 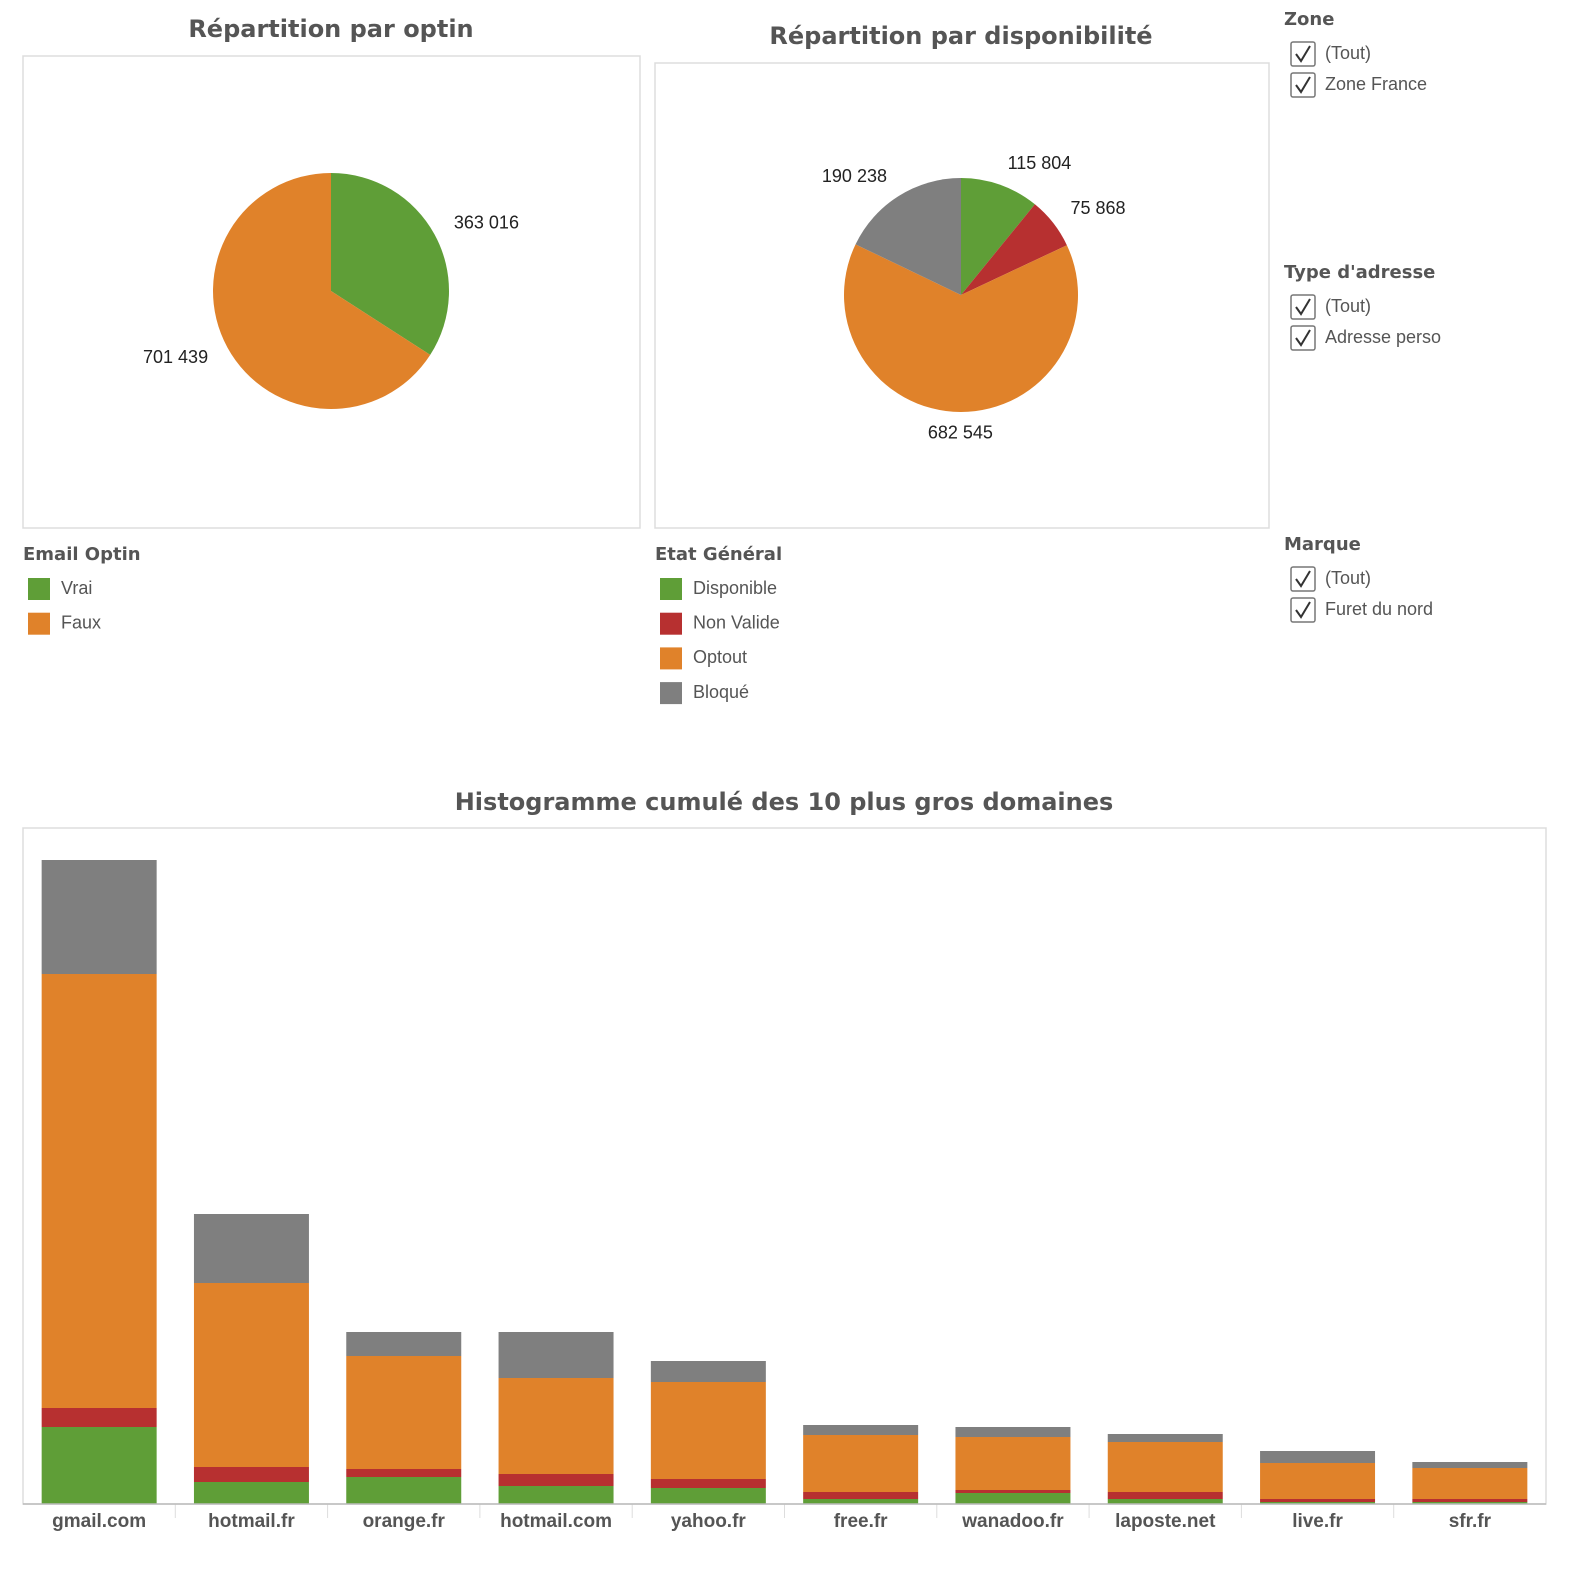 What do you see at coordinates (486, 223) in the screenshot?
I see `data-label: 363 016` at bounding box center [486, 223].